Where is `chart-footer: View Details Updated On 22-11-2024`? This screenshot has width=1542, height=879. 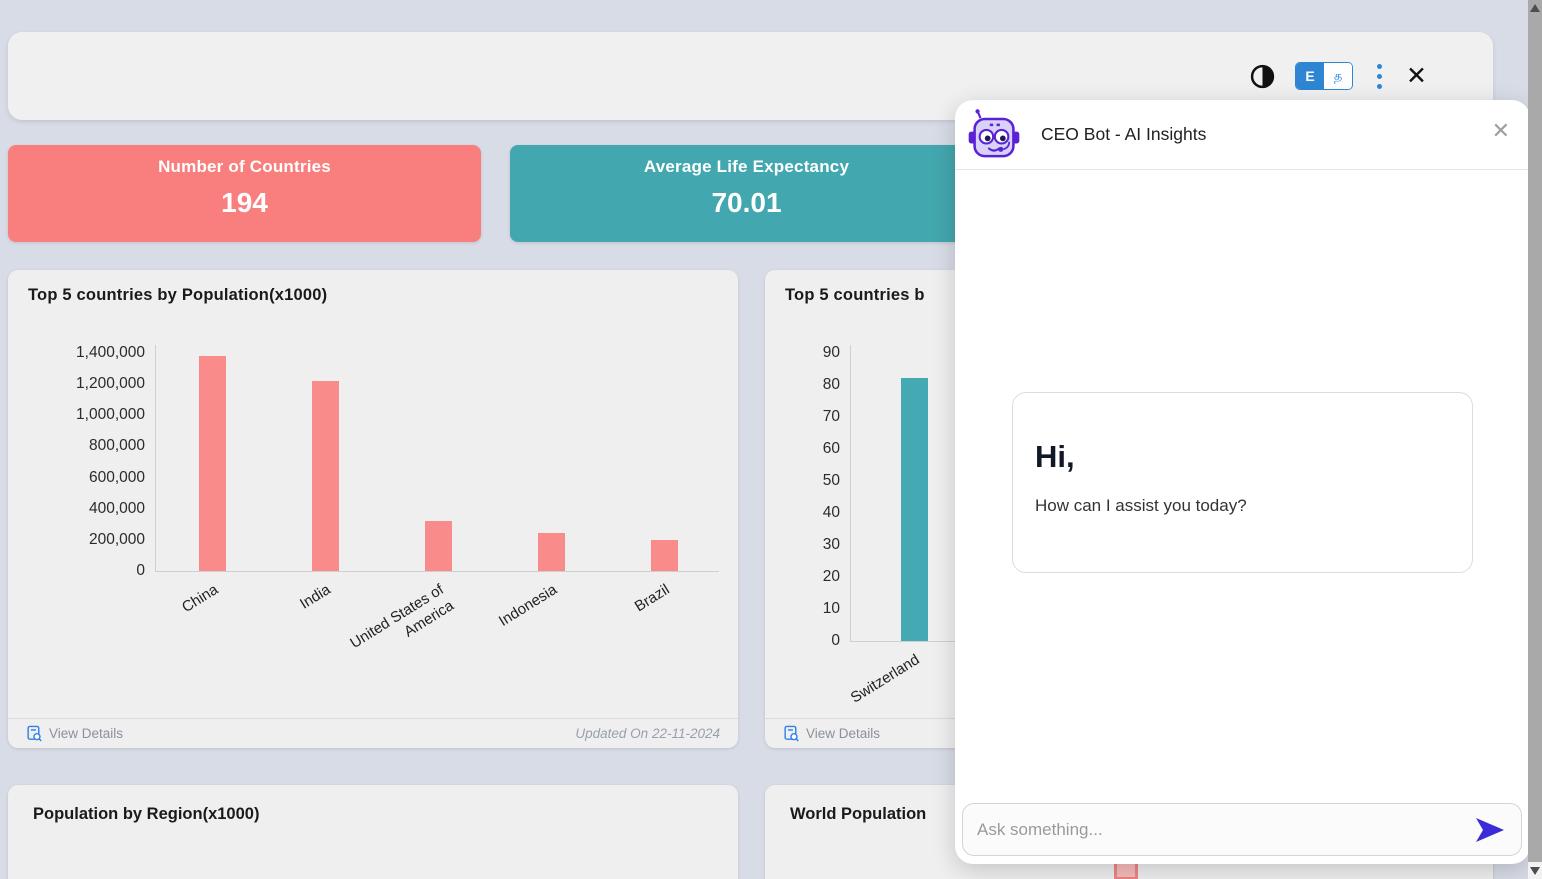
chart-footer: View Details Updated On 22-11-2024 is located at coordinates (373, 733).